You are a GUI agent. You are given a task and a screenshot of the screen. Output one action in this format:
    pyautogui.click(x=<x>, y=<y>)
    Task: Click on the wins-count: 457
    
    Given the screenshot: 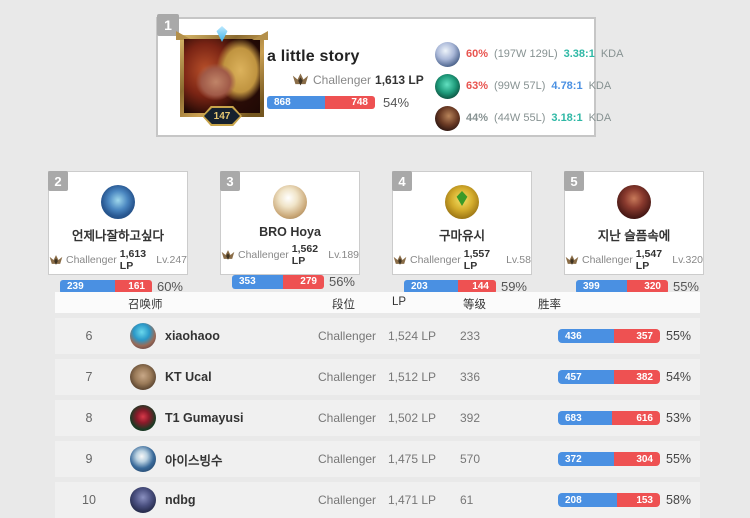 What is the action you would take?
    pyautogui.click(x=573, y=377)
    